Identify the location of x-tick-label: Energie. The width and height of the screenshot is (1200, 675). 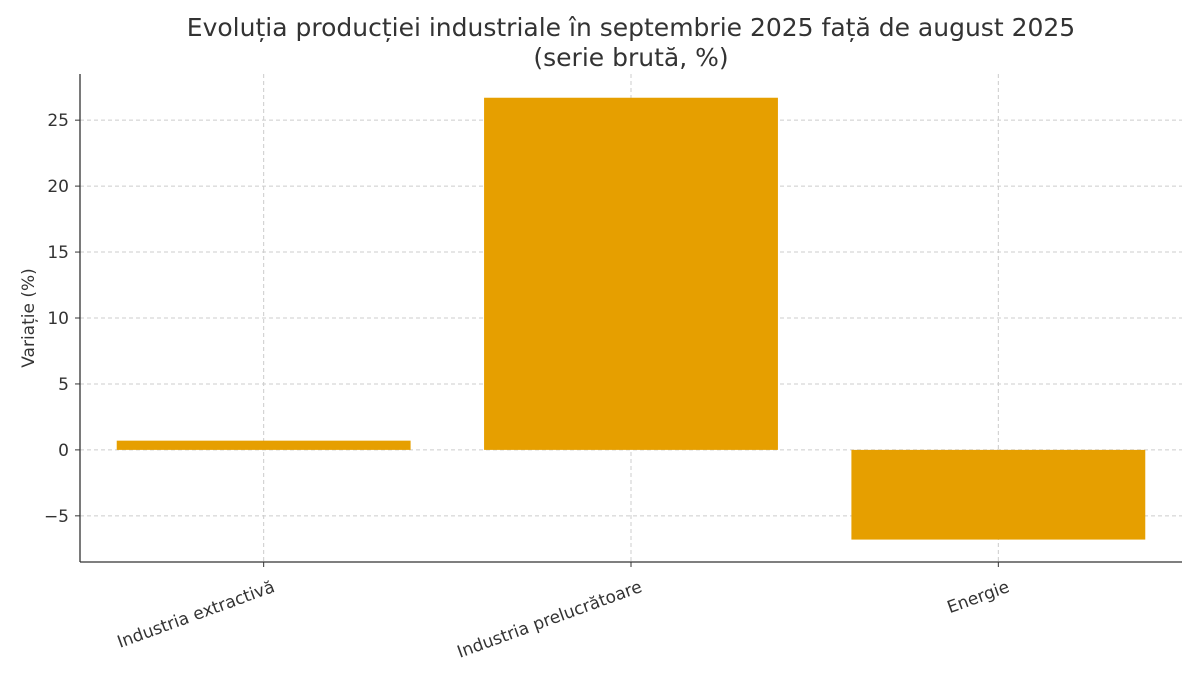
(979, 597).